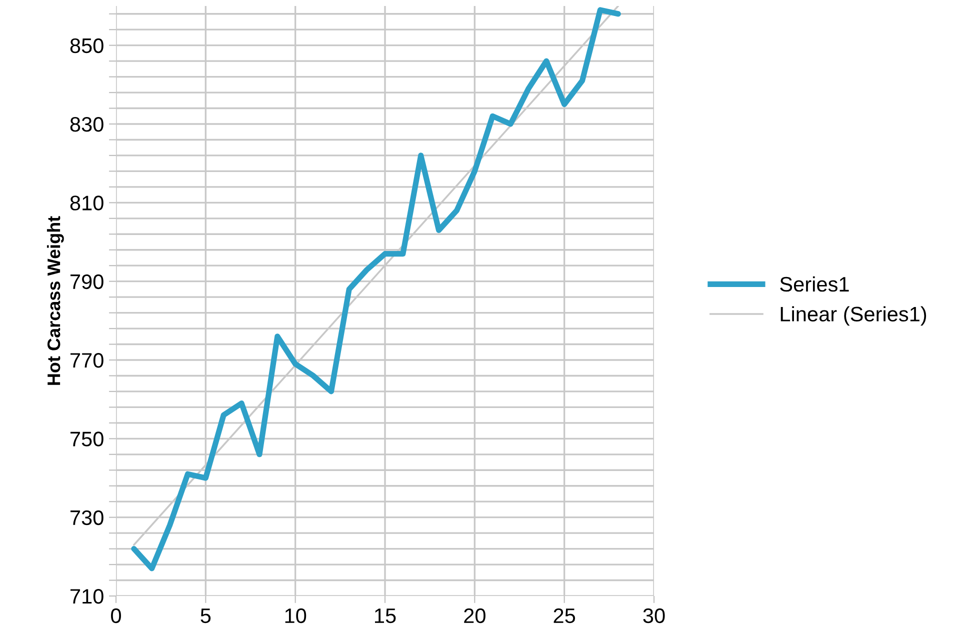  What do you see at coordinates (814, 284) in the screenshot?
I see `legend-label: Series1` at bounding box center [814, 284].